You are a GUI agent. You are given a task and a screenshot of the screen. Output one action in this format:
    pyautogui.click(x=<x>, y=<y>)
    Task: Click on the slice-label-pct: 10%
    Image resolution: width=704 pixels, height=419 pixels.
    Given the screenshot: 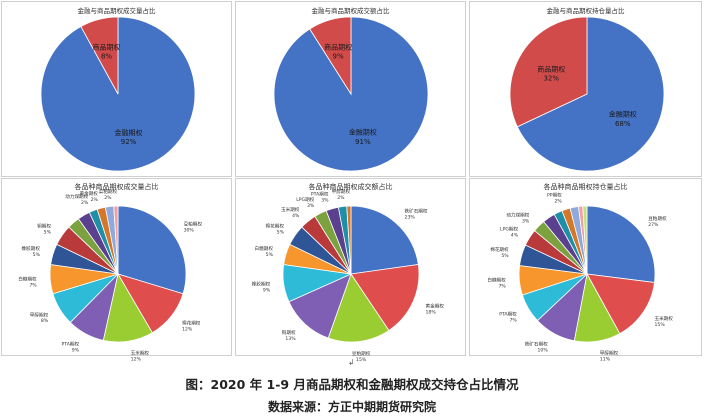 What is the action you would take?
    pyautogui.click(x=542, y=350)
    